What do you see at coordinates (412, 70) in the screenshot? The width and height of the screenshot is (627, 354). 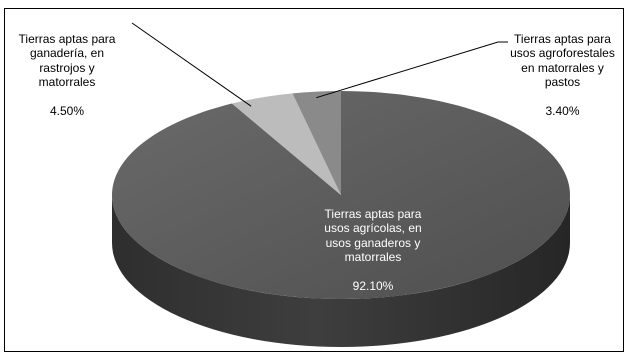 I see `leader-line-agroforestal` at bounding box center [412, 70].